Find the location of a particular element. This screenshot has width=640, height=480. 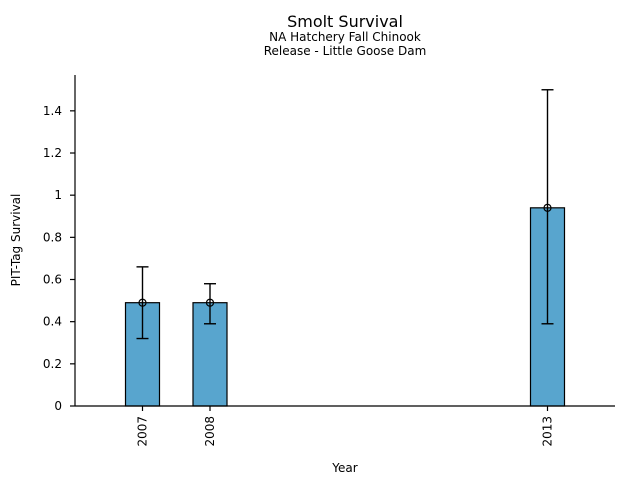

y-tick-label: 1 is located at coordinates (58, 195).